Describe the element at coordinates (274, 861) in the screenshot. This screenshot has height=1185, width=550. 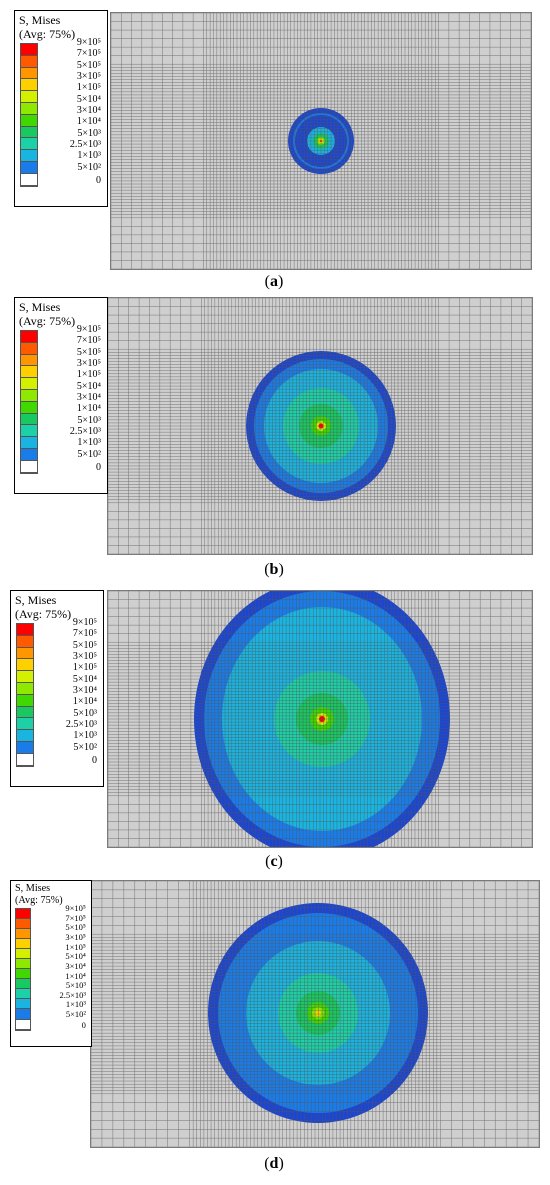
I see `caption-c: (c)` at that location.